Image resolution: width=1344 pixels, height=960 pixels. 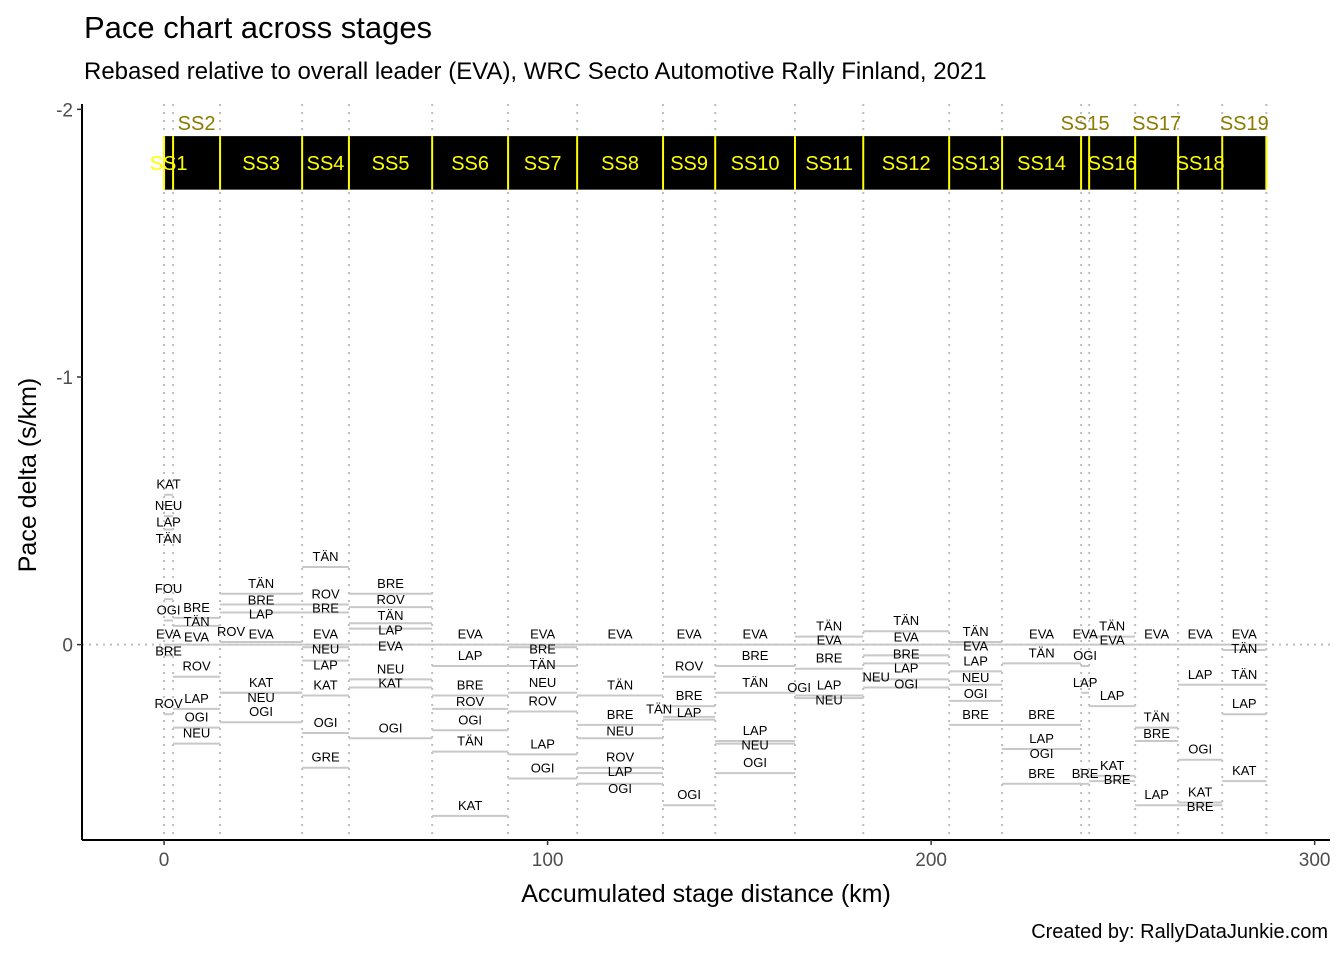 I want to click on stage-label: SS12, so click(x=906, y=164).